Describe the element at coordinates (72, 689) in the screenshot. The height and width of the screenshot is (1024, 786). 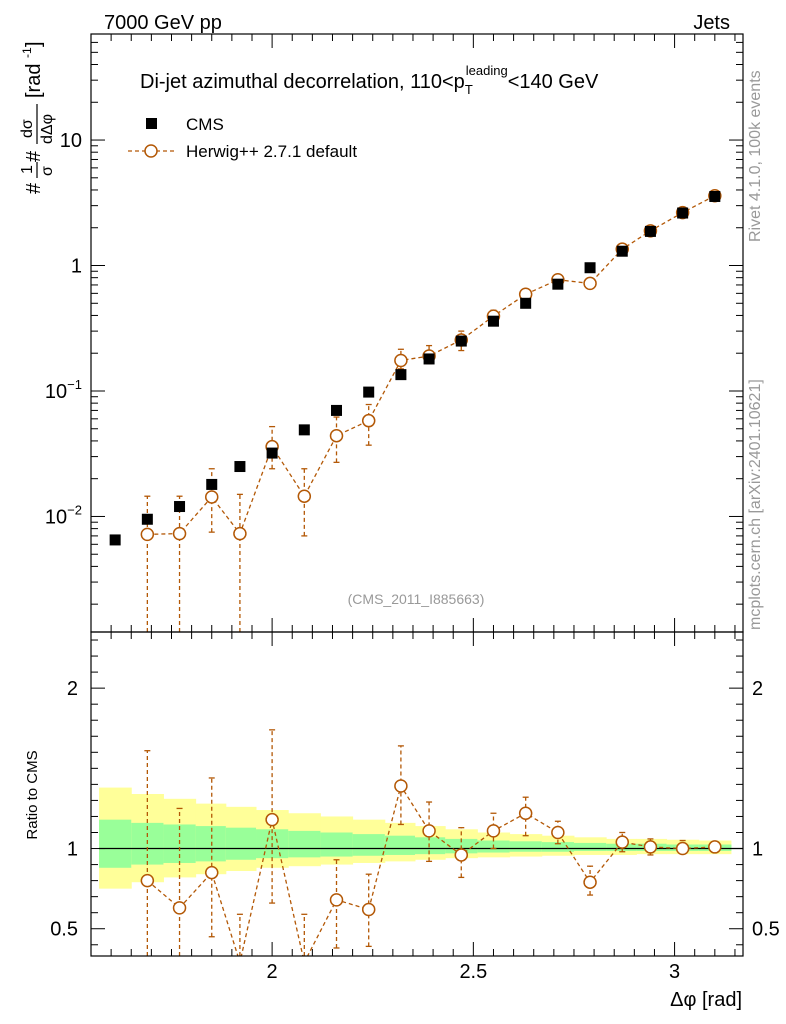
I see `ratio-y-tick-label: 2` at that location.